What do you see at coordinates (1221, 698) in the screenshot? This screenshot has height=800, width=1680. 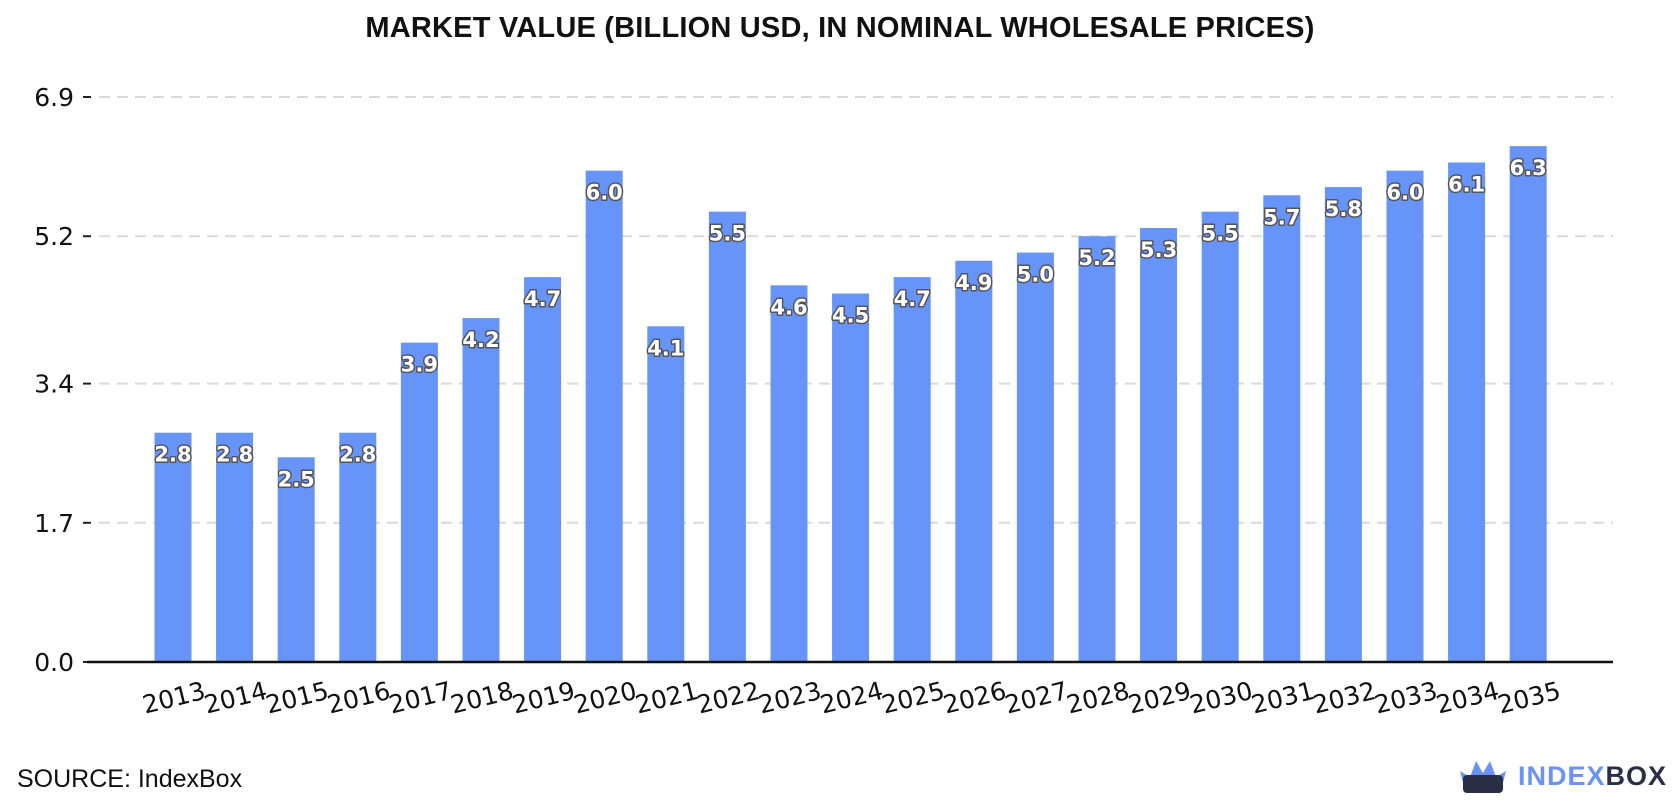 I see `x-tick-label: 2030` at bounding box center [1221, 698].